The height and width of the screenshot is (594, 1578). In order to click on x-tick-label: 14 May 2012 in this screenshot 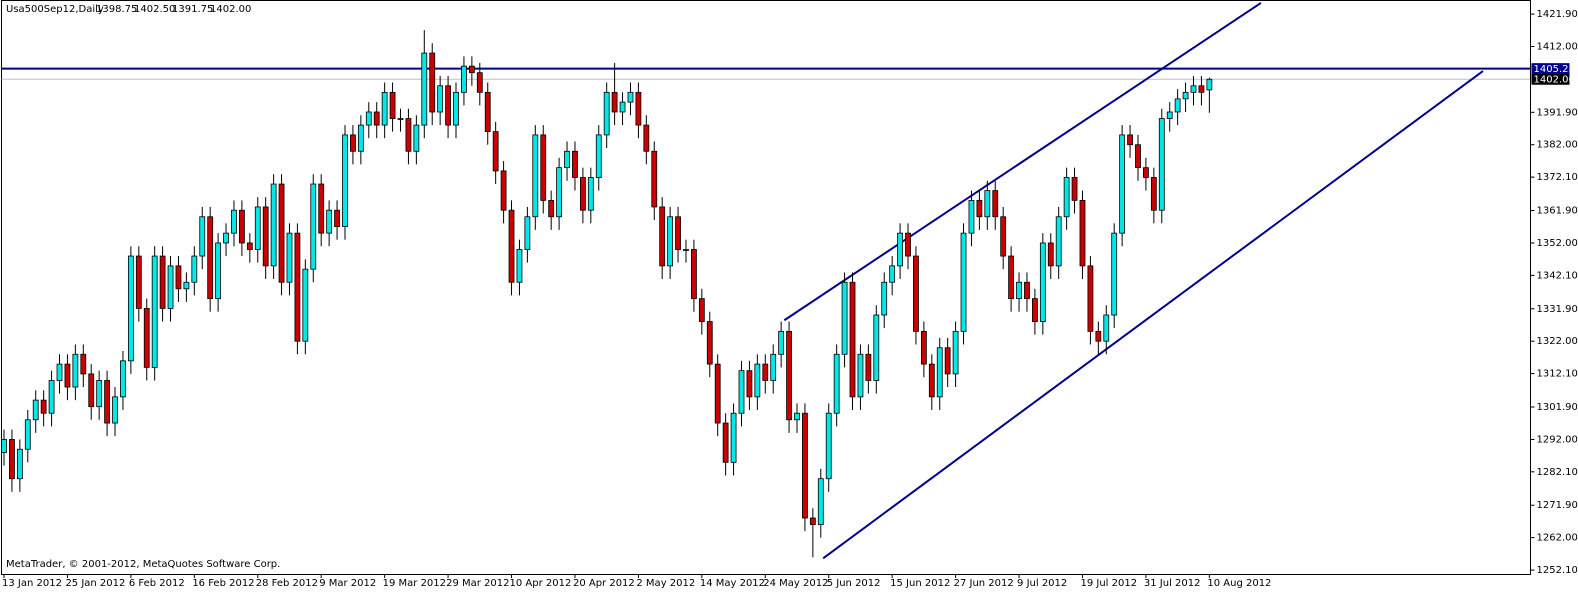, I will do `click(732, 583)`.